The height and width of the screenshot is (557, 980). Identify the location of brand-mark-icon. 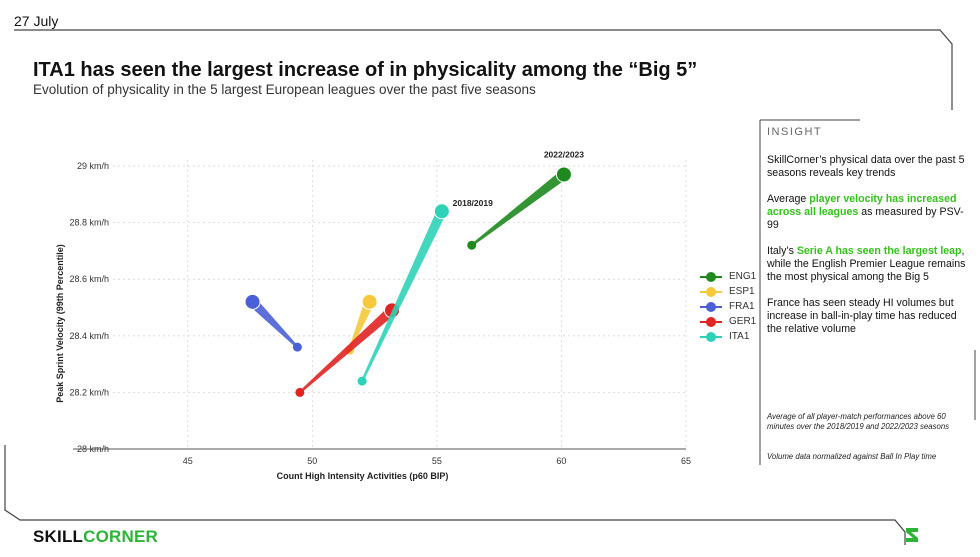
(912, 535).